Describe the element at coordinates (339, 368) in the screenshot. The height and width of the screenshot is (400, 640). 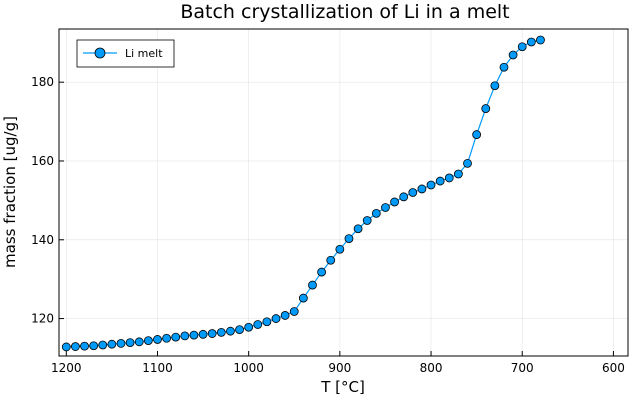
I see `x-tick-label: 900` at that location.